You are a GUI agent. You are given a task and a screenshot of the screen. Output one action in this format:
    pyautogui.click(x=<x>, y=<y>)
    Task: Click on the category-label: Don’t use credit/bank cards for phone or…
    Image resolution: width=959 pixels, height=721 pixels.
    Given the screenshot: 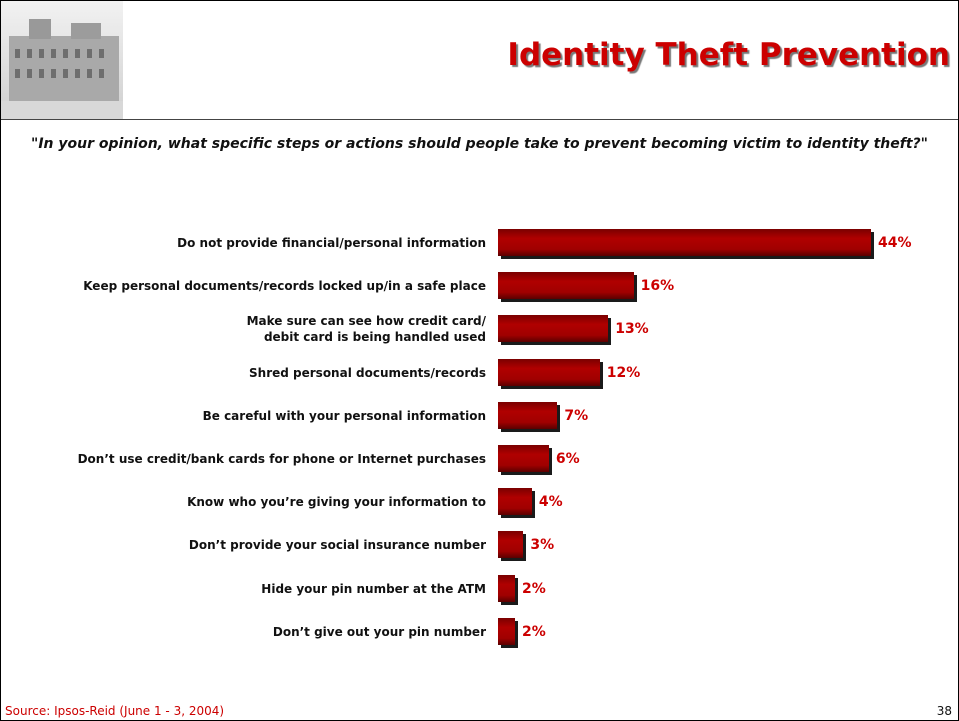 What is the action you would take?
    pyautogui.click(x=281, y=459)
    